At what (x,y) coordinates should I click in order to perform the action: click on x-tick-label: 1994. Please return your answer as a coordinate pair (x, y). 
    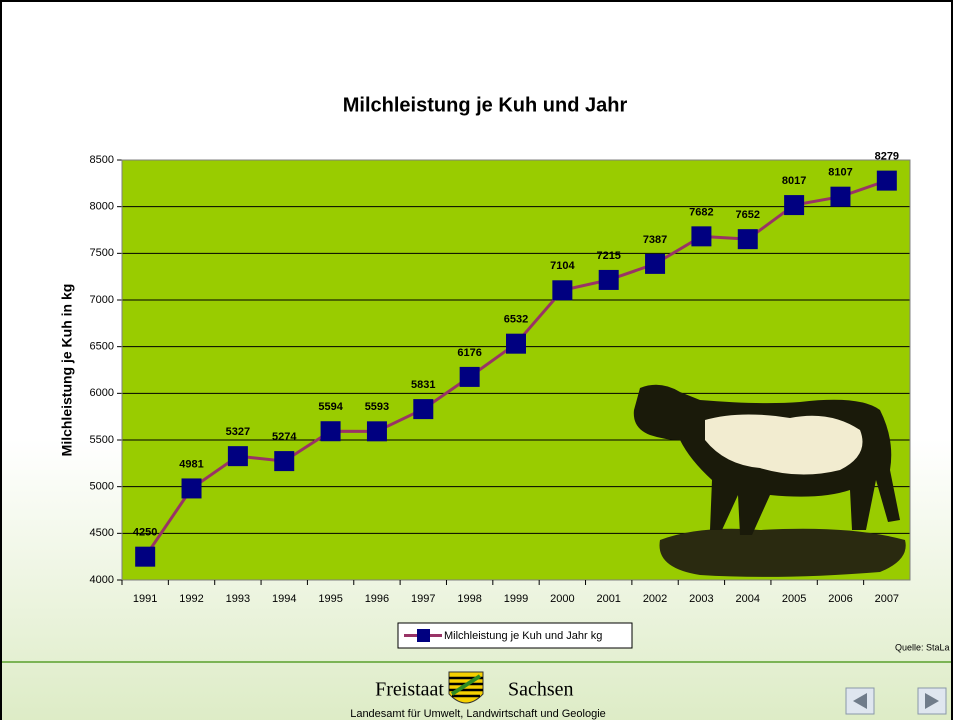
    Looking at the image, I should click on (284, 599).